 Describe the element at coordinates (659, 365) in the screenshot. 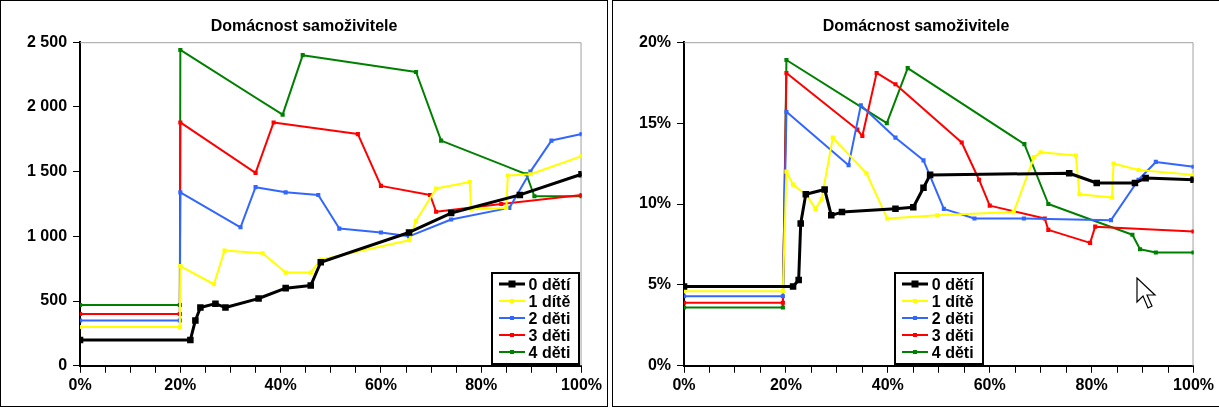

I see `y-tick-label: 0%` at that location.